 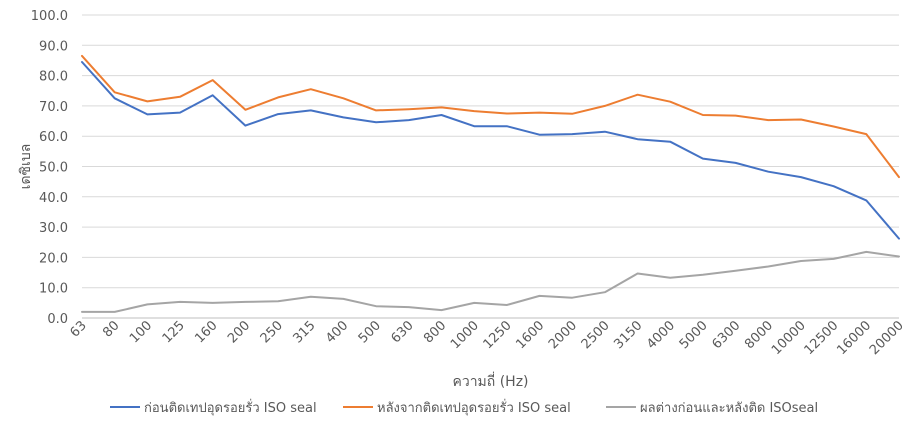 I want to click on x-tick-label: 630, so click(x=402, y=332).